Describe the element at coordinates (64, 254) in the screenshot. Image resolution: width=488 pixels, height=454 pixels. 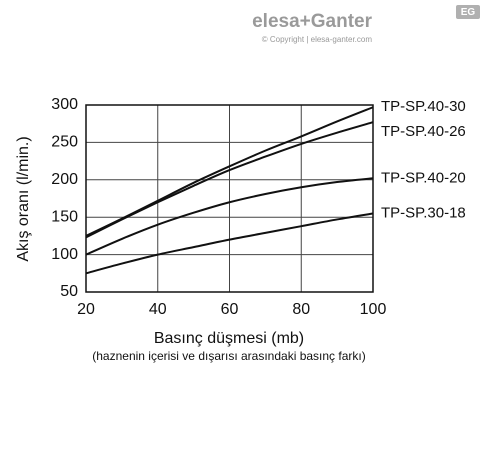
I see `y-tick-label: 100` at that location.